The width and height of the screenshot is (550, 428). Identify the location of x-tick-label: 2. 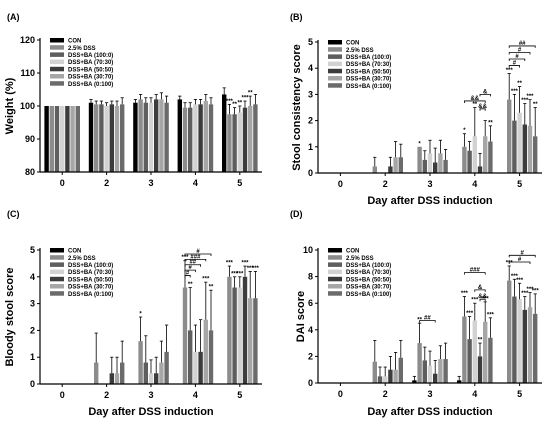
(385, 184).